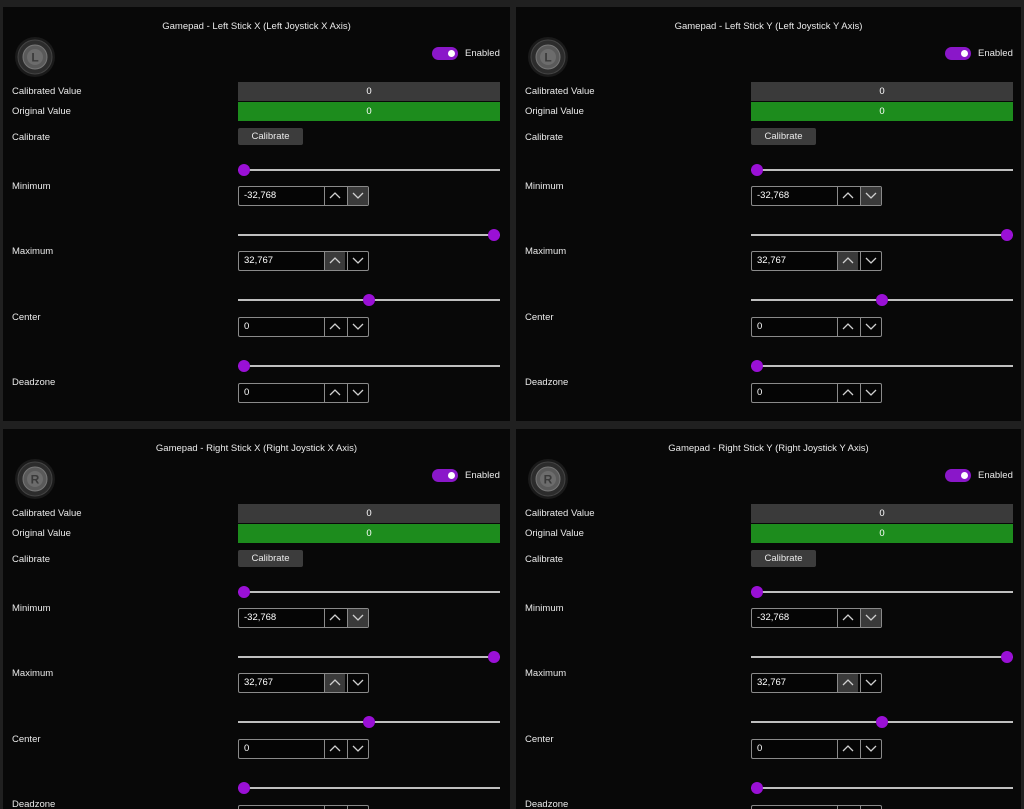  I want to click on center-label: Center, so click(539, 317).